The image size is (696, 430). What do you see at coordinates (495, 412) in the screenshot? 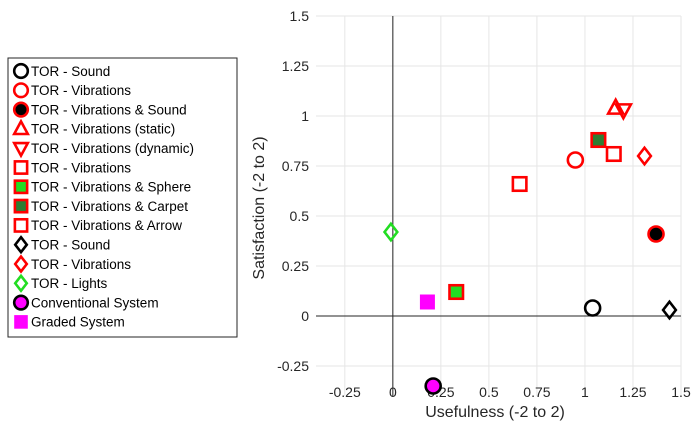
I see `x-axis-label: Usefulness (-2 to 2)` at bounding box center [495, 412].